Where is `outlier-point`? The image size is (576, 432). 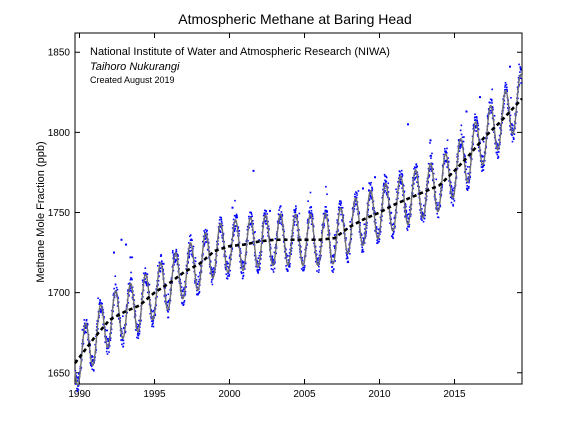 outlier-point is located at coordinates (130, 257).